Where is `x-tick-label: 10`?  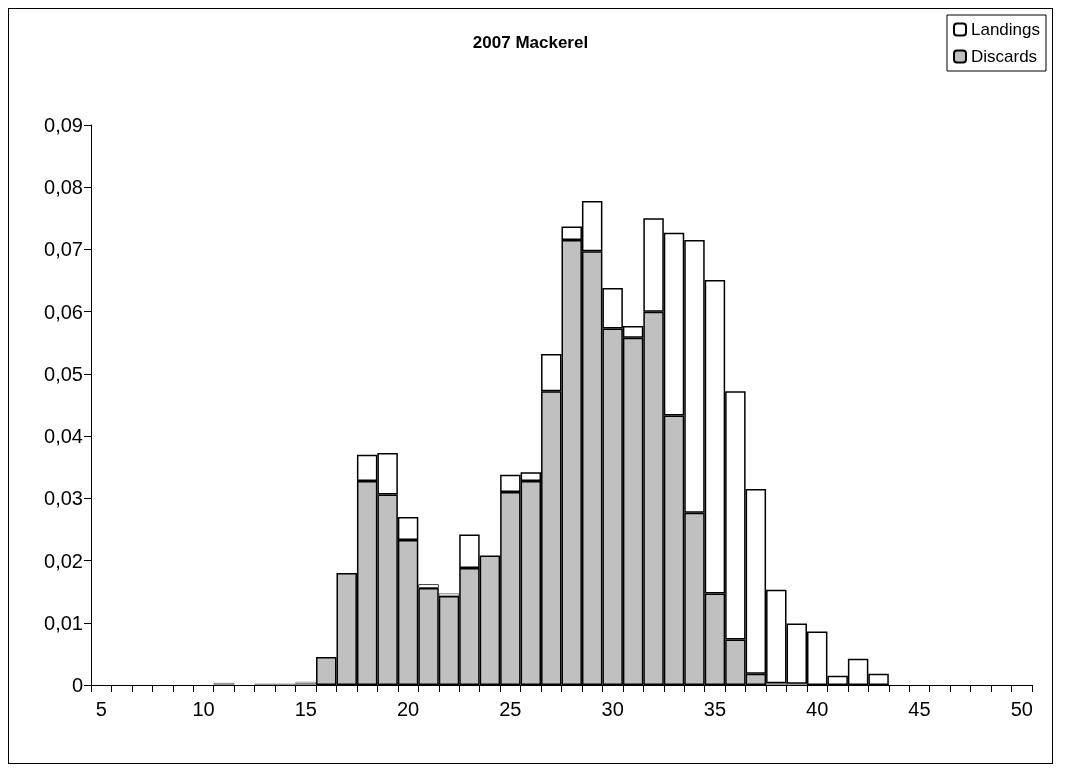
x-tick-label: 10 is located at coordinates (203, 709).